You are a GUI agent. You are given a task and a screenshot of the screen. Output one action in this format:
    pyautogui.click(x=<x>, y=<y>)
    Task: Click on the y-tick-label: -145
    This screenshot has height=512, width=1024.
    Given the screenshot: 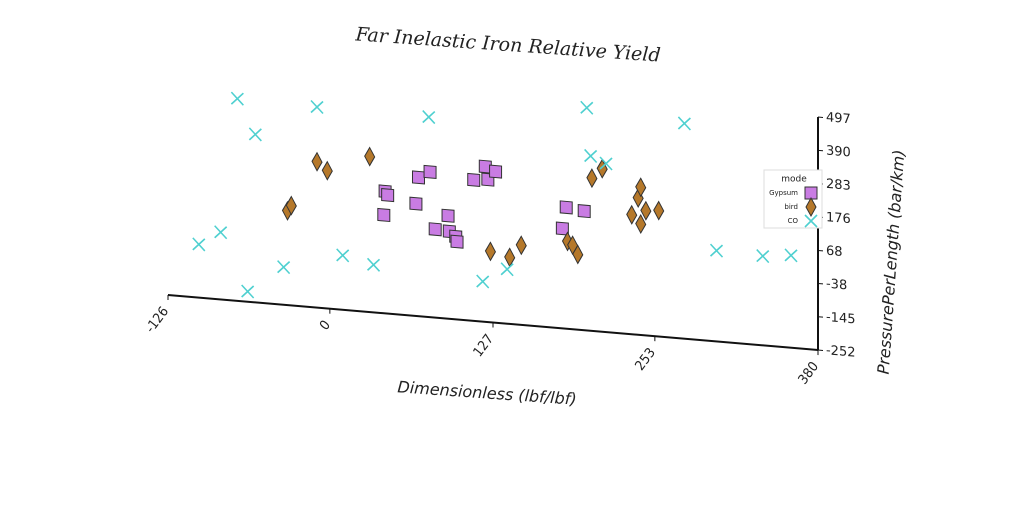 What is the action you would take?
    pyautogui.click(x=840, y=318)
    